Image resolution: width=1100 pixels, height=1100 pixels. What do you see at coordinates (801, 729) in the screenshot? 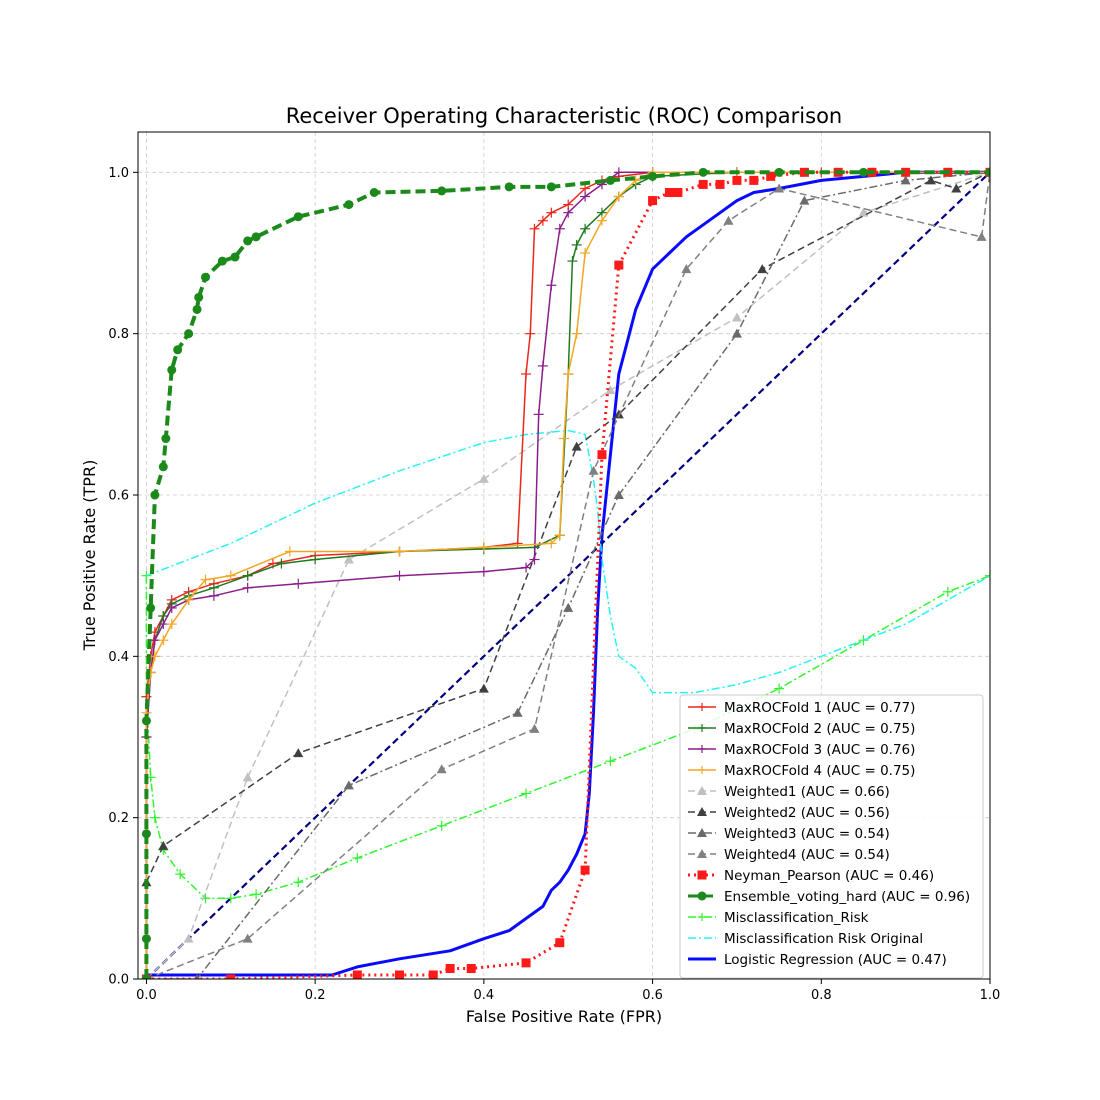
I see `legend-entry: MaxROCFold 2 (AUC = 0.75)` at bounding box center [801, 729].